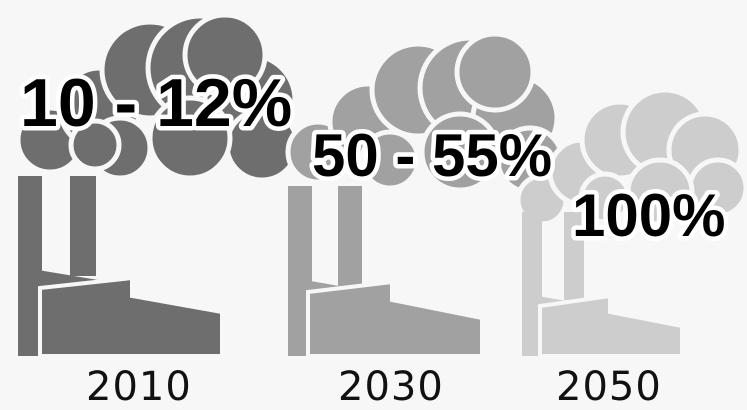  Describe the element at coordinates (432, 155) in the screenshot. I see `percentage-label-2030: 50 - 55%` at that location.